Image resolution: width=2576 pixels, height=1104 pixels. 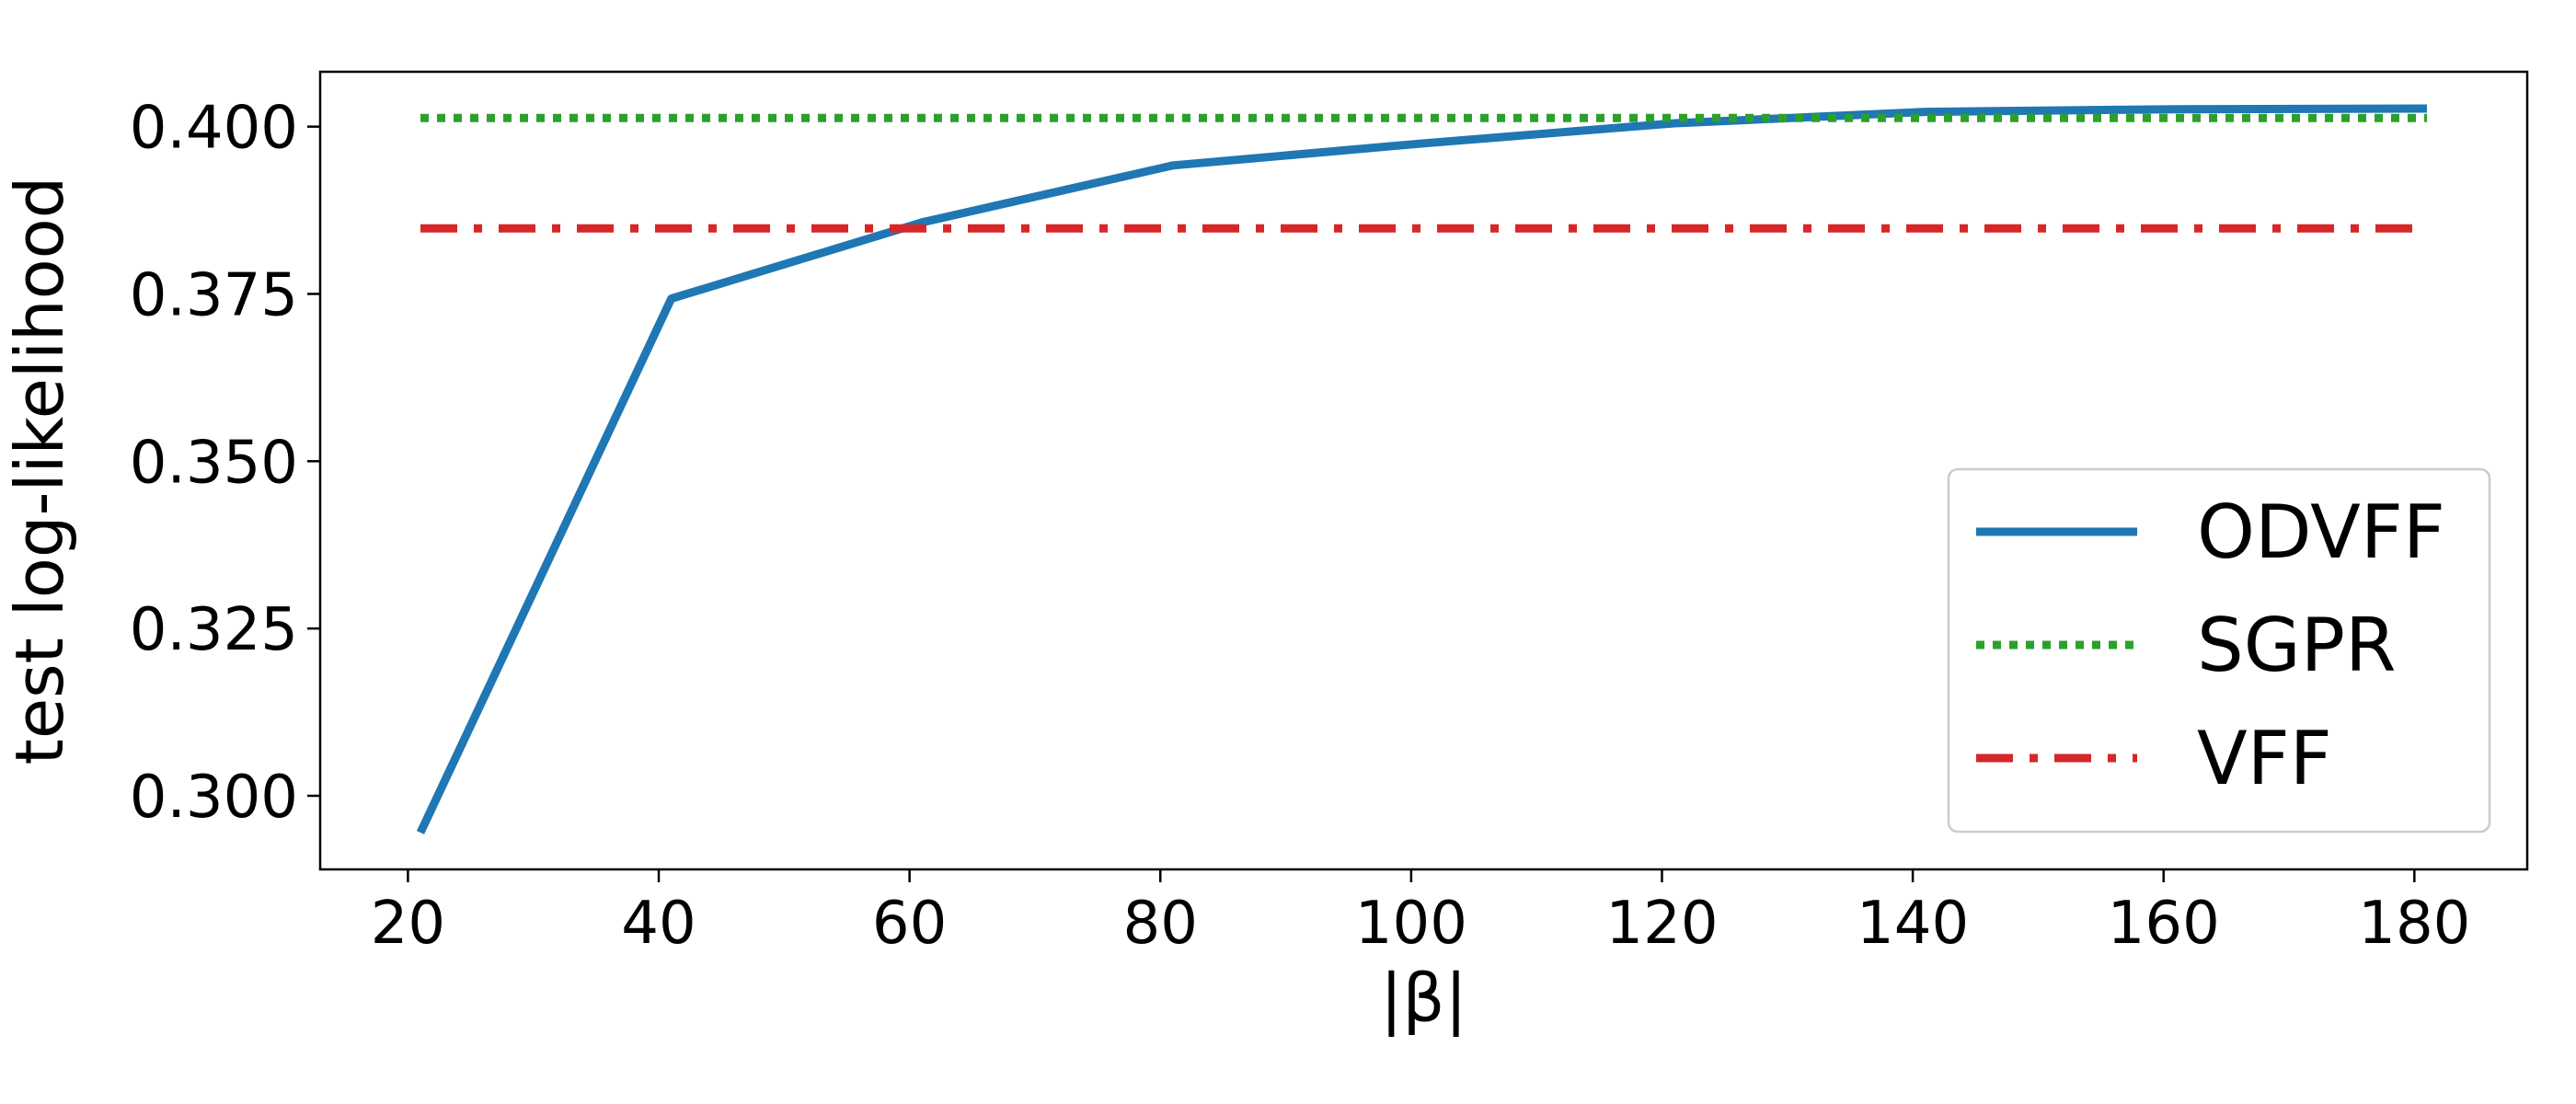 What do you see at coordinates (214, 295) in the screenshot?
I see `y-tick-label: 0.375` at bounding box center [214, 295].